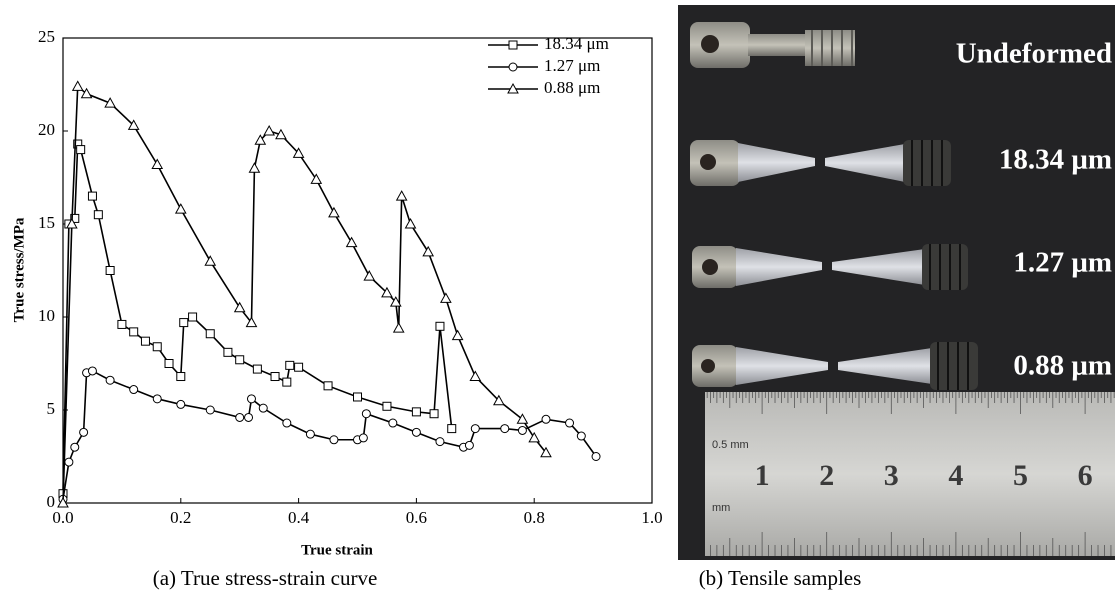 The image size is (1115, 601). What do you see at coordinates (337, 550) in the screenshot?
I see `x-axis-label: True strain` at bounding box center [337, 550].